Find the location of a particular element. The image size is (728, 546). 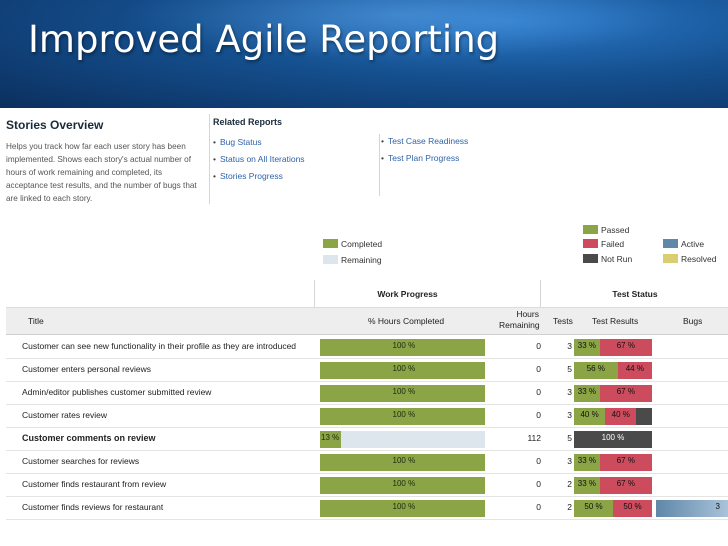

test-status-header: Test Status is located at coordinates (635, 294).